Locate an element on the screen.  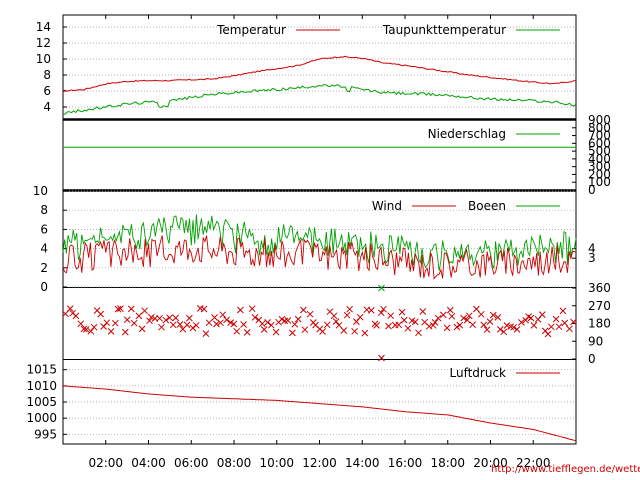
tick-label-press-1000: 1000 is located at coordinates (41, 418).